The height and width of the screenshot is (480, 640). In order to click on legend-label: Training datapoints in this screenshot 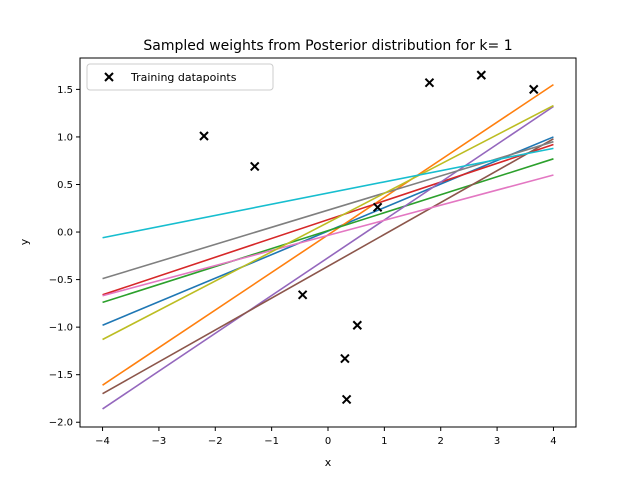, I will do `click(183, 77)`.